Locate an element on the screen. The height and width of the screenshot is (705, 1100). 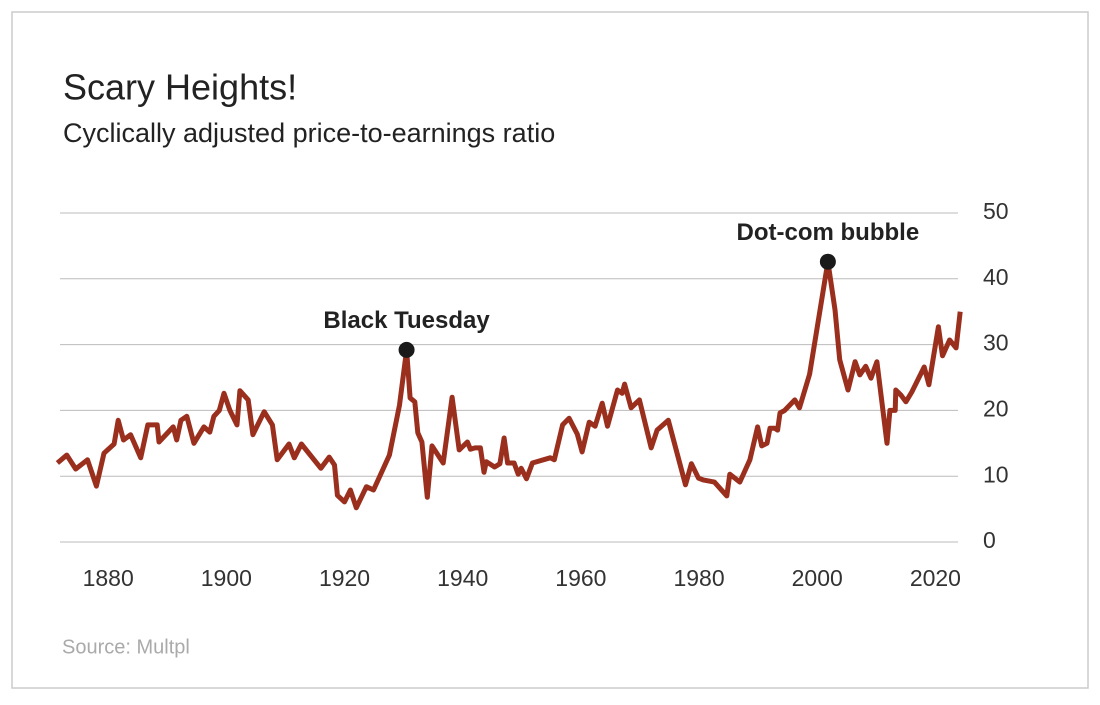
y-tick-label: 30 is located at coordinates (996, 343).